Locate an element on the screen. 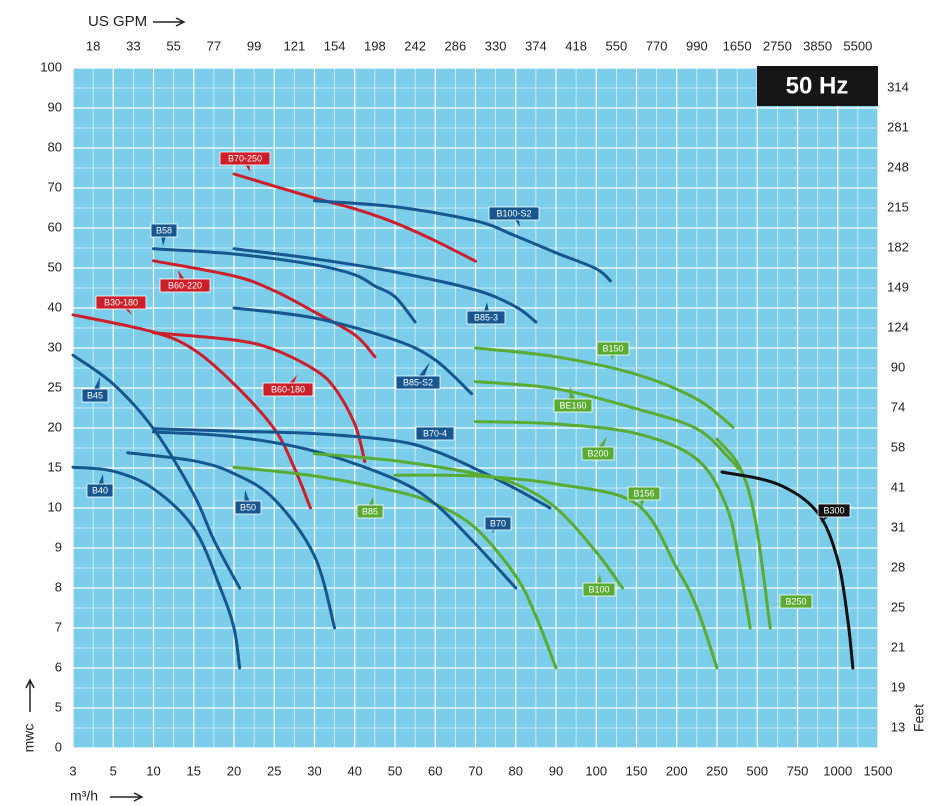 This screenshot has height=806, width=940. y-tick-label: 7 is located at coordinates (58, 626).